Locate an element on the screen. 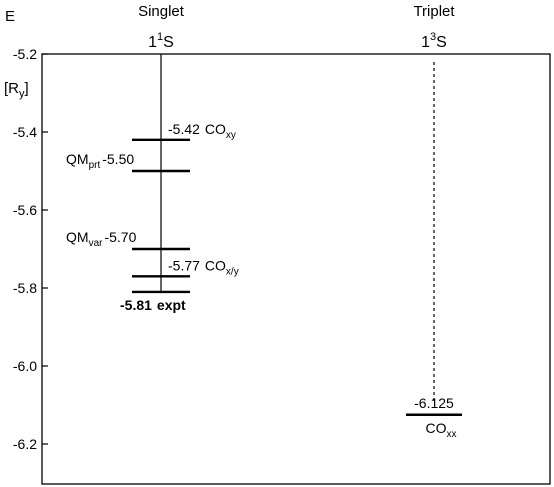  method-name: expt is located at coordinates (171, 305).